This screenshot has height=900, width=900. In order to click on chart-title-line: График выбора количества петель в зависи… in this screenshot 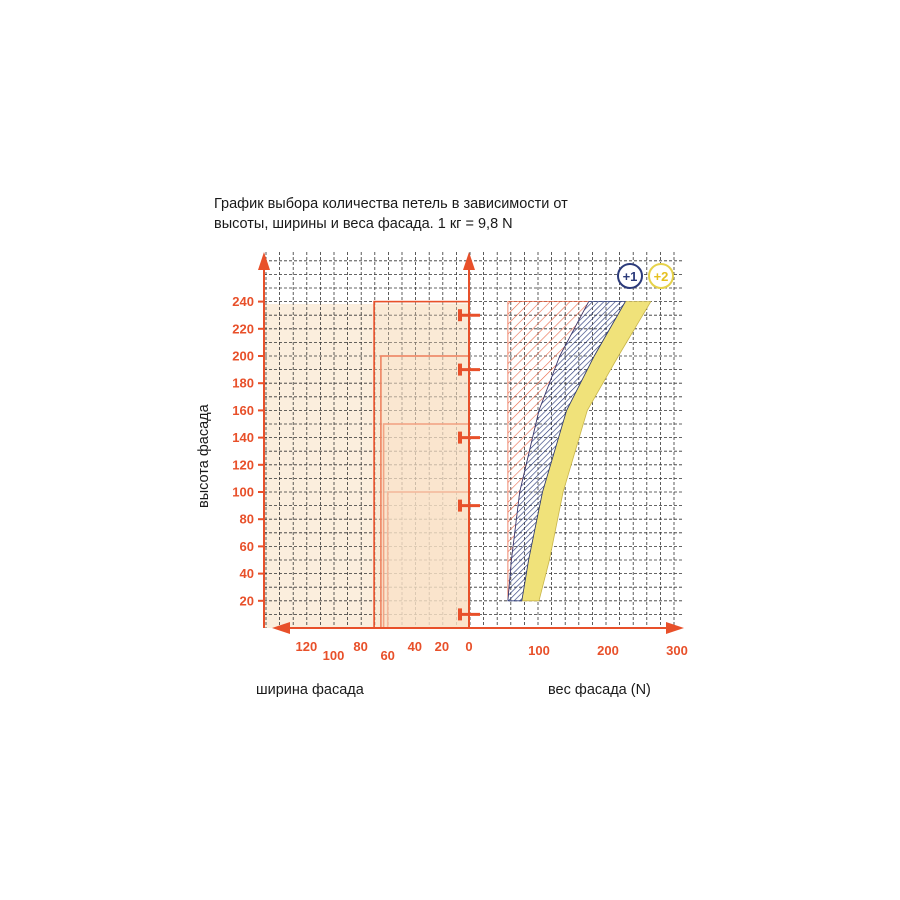, I will do `click(391, 204)`.